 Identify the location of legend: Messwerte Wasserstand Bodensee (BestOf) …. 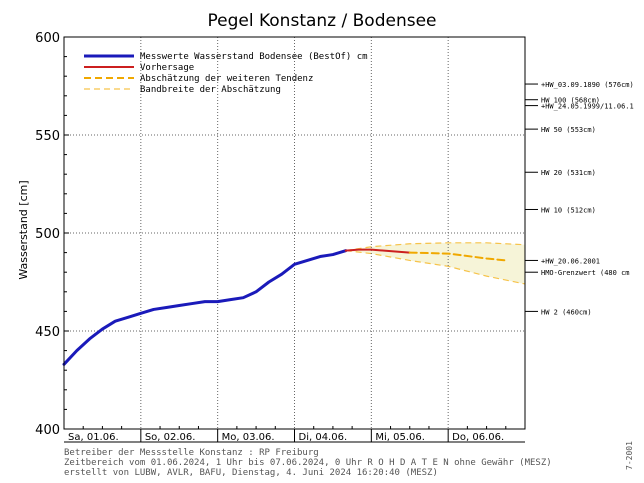
(226, 73).